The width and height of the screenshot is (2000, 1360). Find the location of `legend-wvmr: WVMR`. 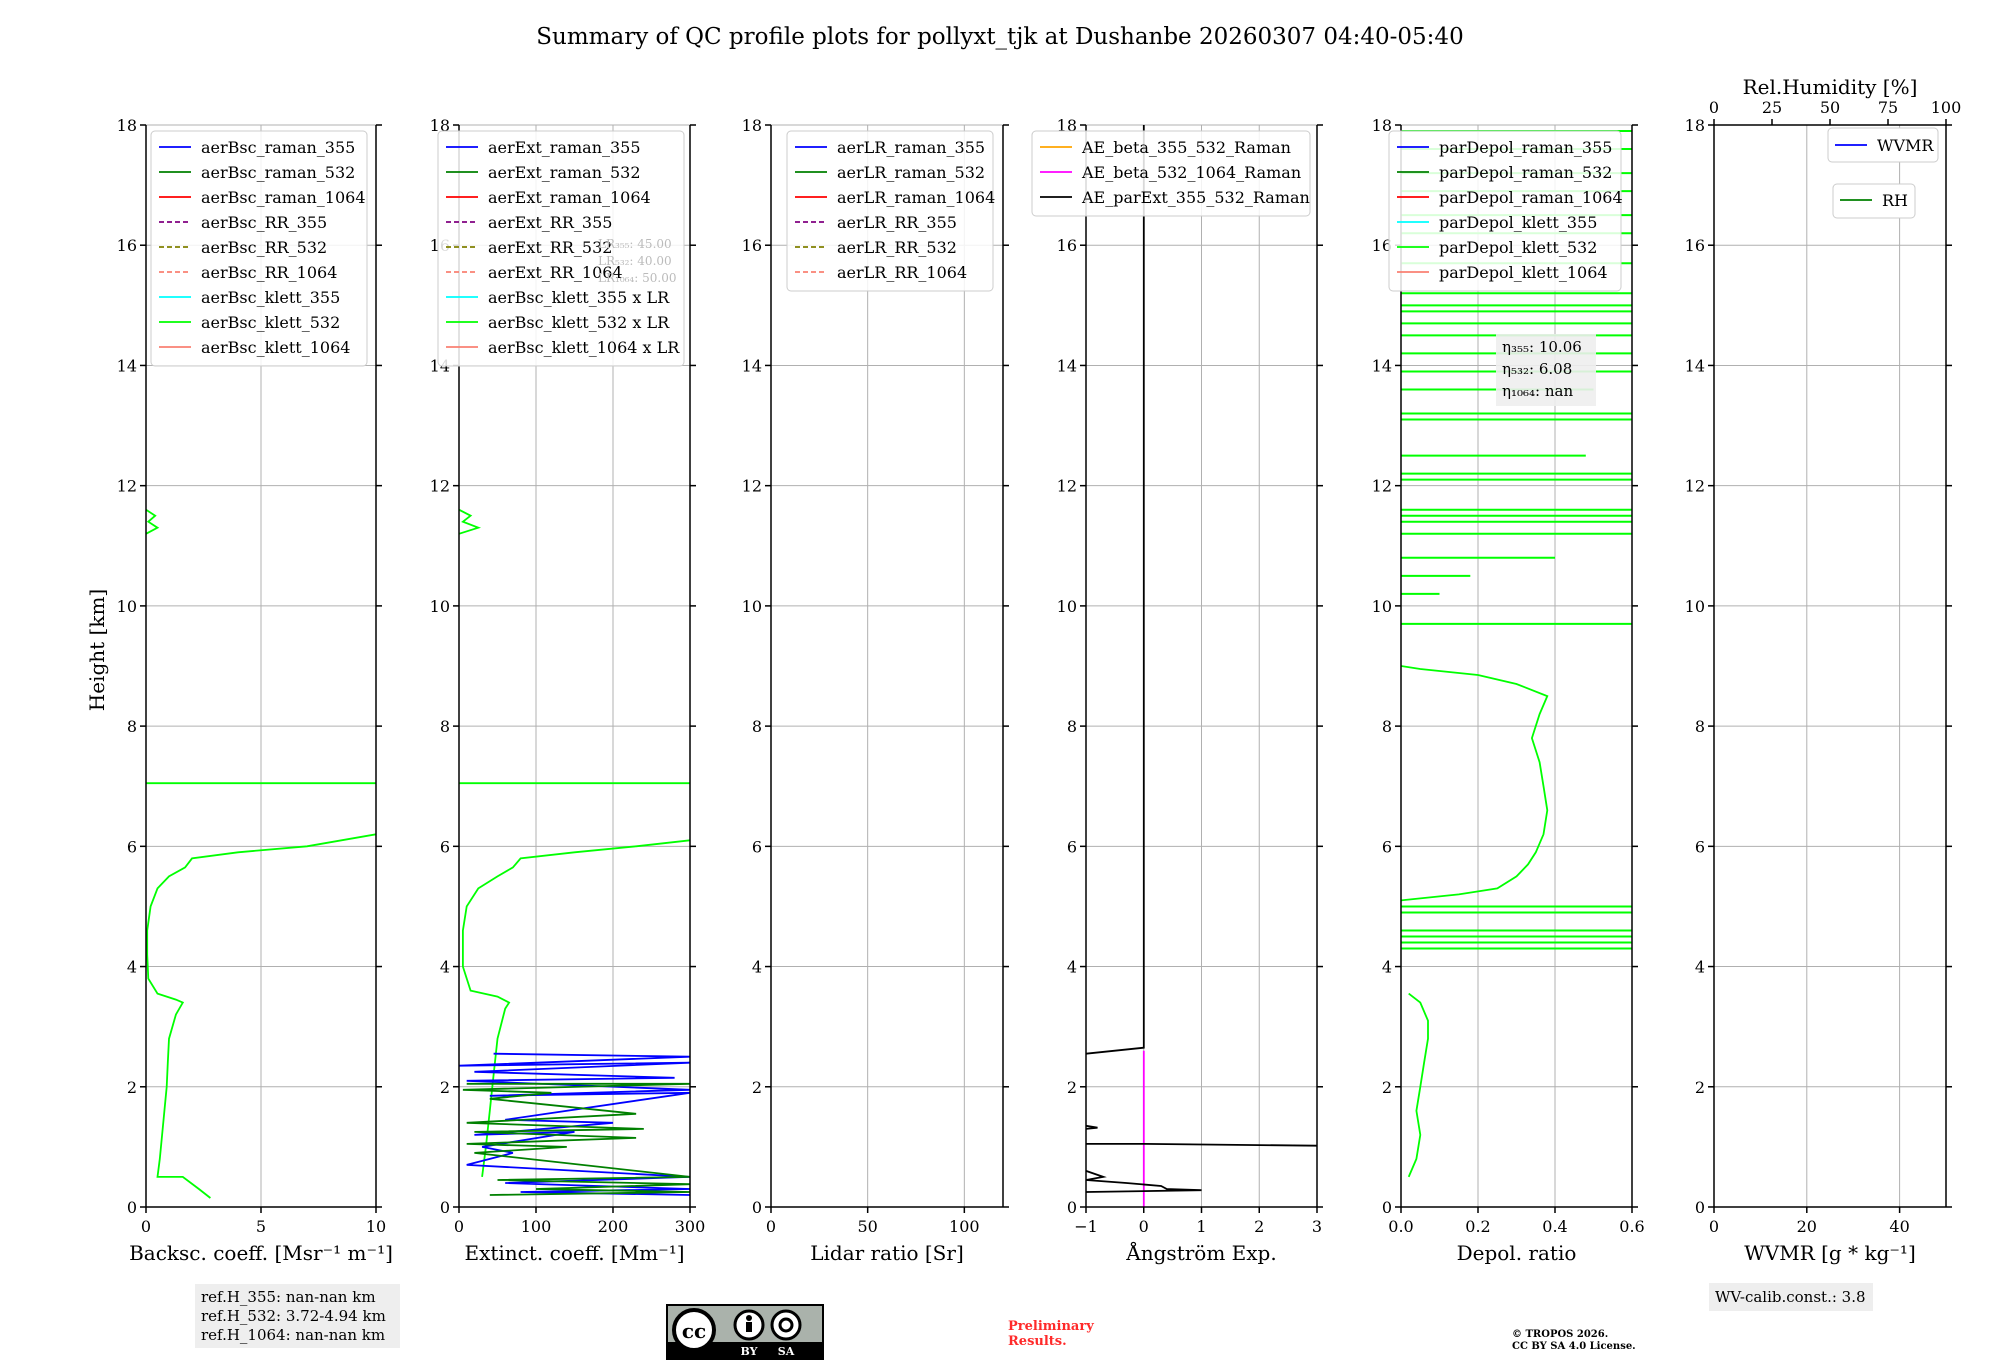

legend-wvmr: WVMR is located at coordinates (1883, 145).